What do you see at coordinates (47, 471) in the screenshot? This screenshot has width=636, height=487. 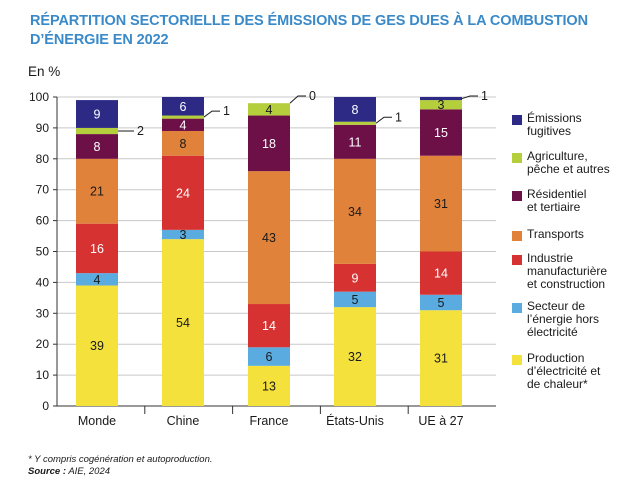 I see `source-label: Source :` at bounding box center [47, 471].